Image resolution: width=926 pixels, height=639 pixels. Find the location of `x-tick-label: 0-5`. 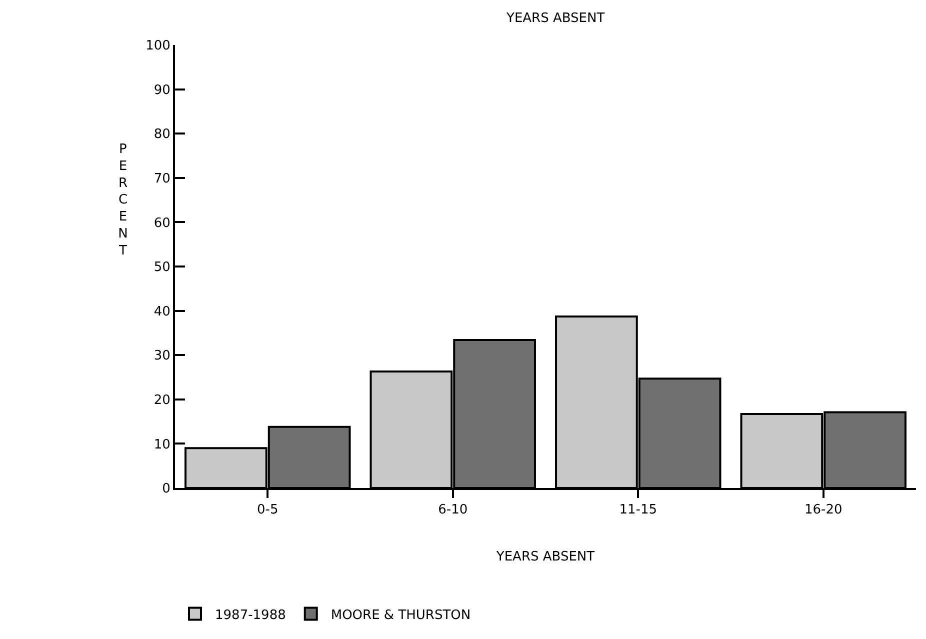

x-tick-label: 0-5 is located at coordinates (267, 510).